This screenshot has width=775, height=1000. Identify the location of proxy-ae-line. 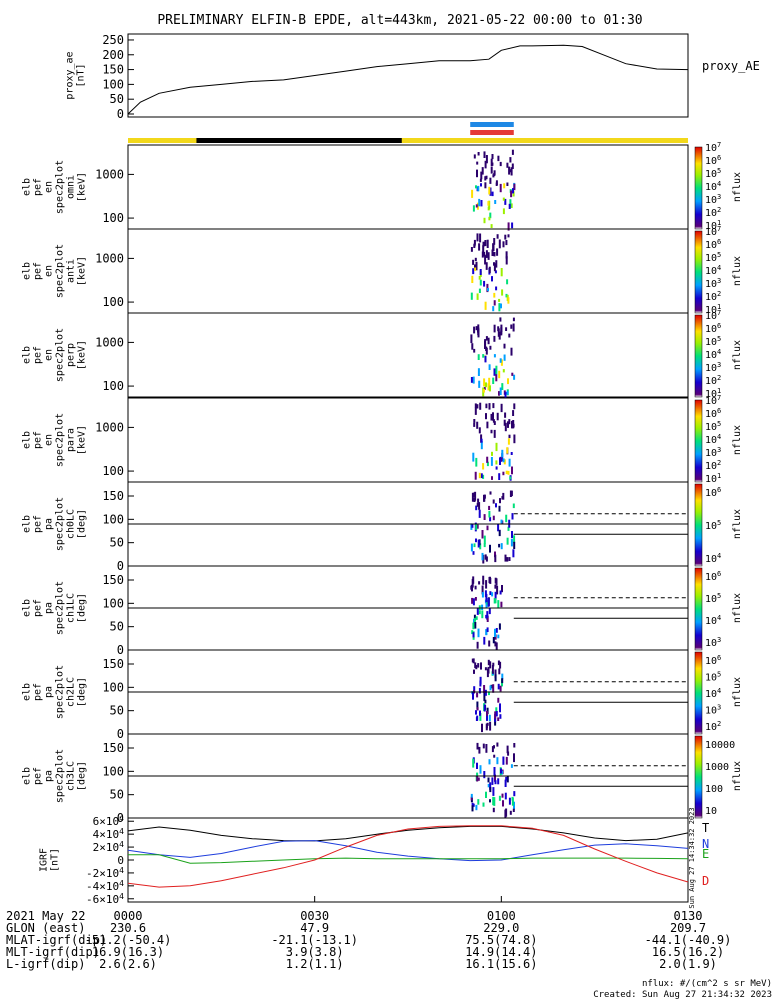
(408, 79).